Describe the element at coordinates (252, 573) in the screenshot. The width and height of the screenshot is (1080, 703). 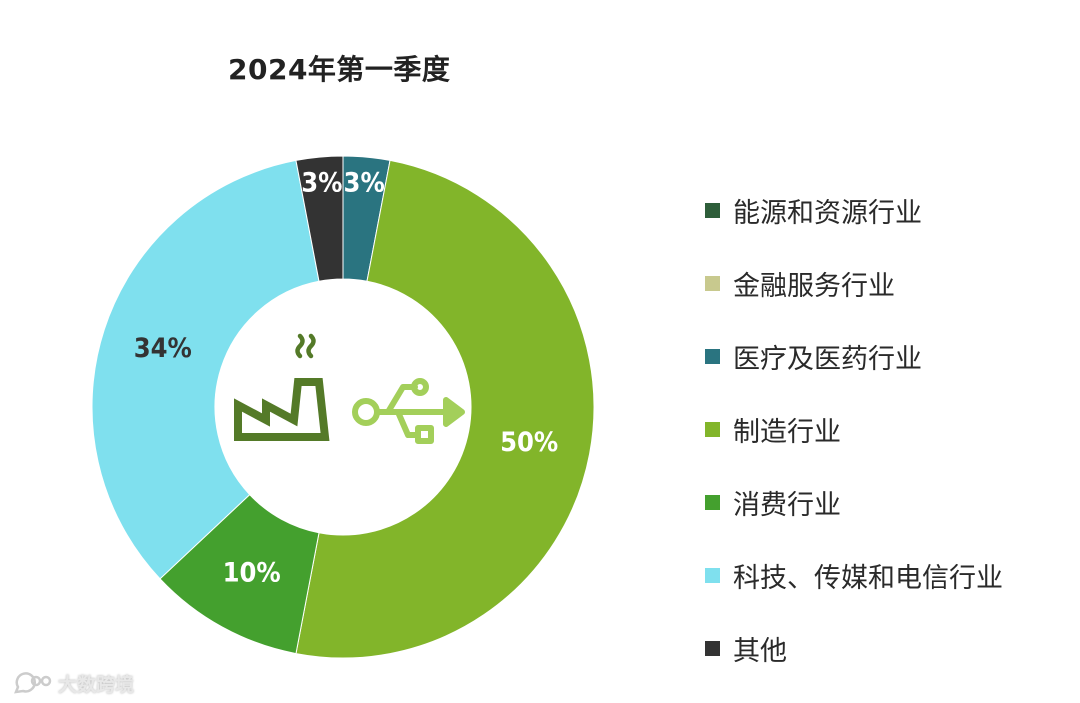
I see `data-label-消费行业: 10%` at that location.